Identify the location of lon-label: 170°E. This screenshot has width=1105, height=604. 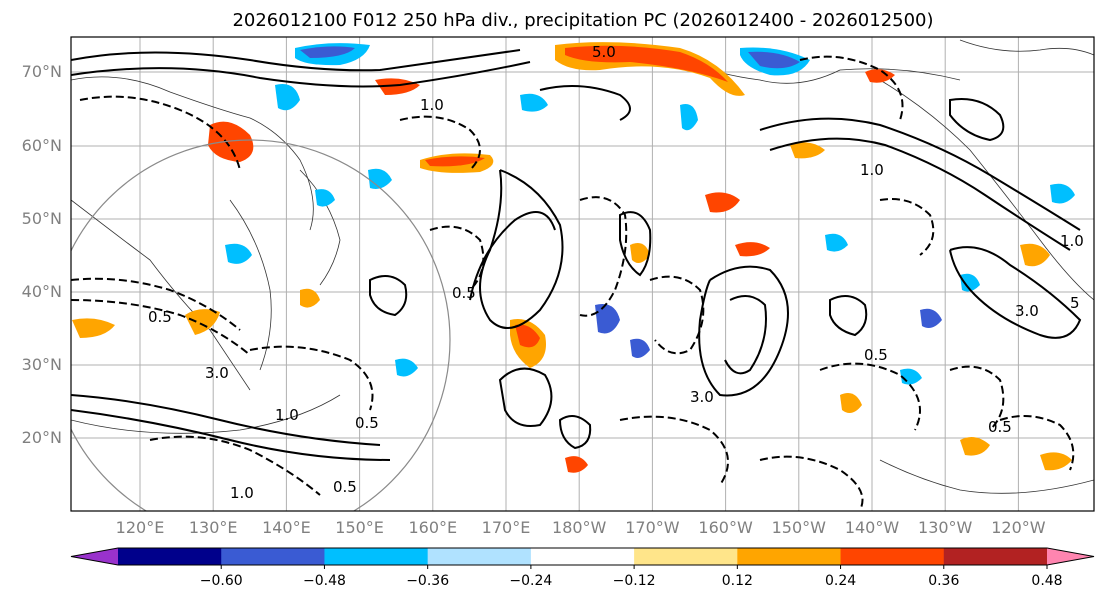
(506, 527).